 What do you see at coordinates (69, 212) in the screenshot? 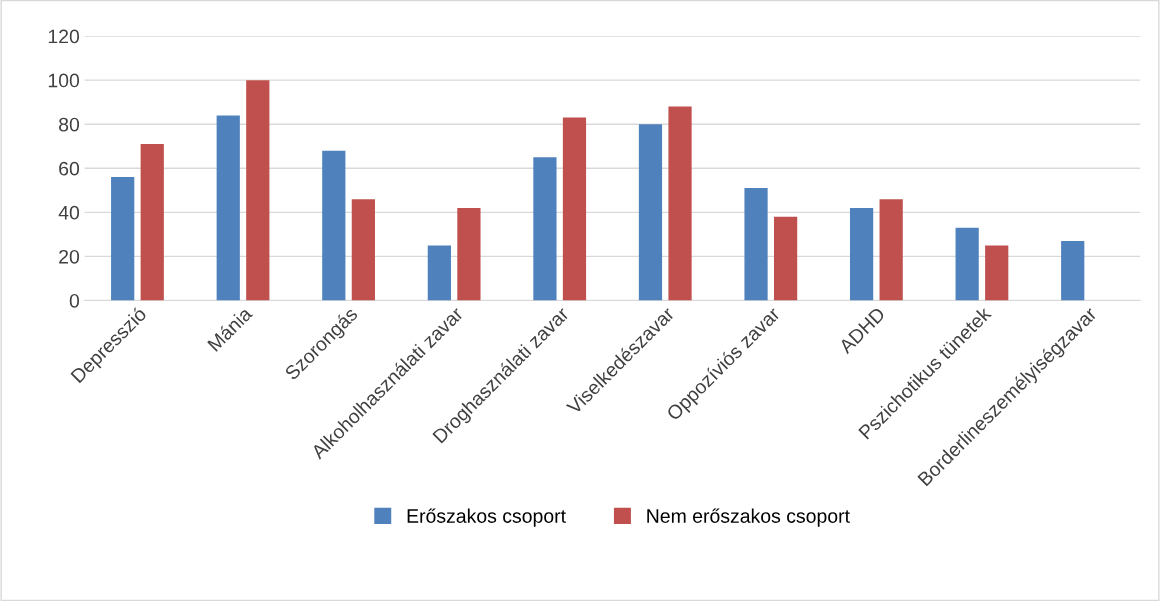
I see `y-tick-label: 40` at bounding box center [69, 212].